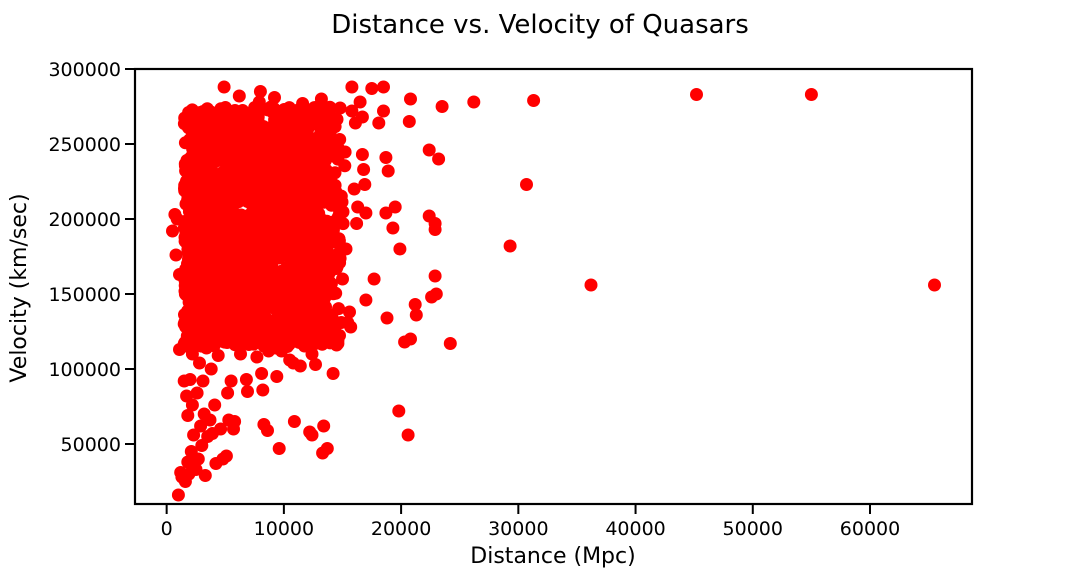 The width and height of the screenshot is (1080, 576). Describe the element at coordinates (635, 529) in the screenshot. I see `x-tick-label: 40000` at that location.